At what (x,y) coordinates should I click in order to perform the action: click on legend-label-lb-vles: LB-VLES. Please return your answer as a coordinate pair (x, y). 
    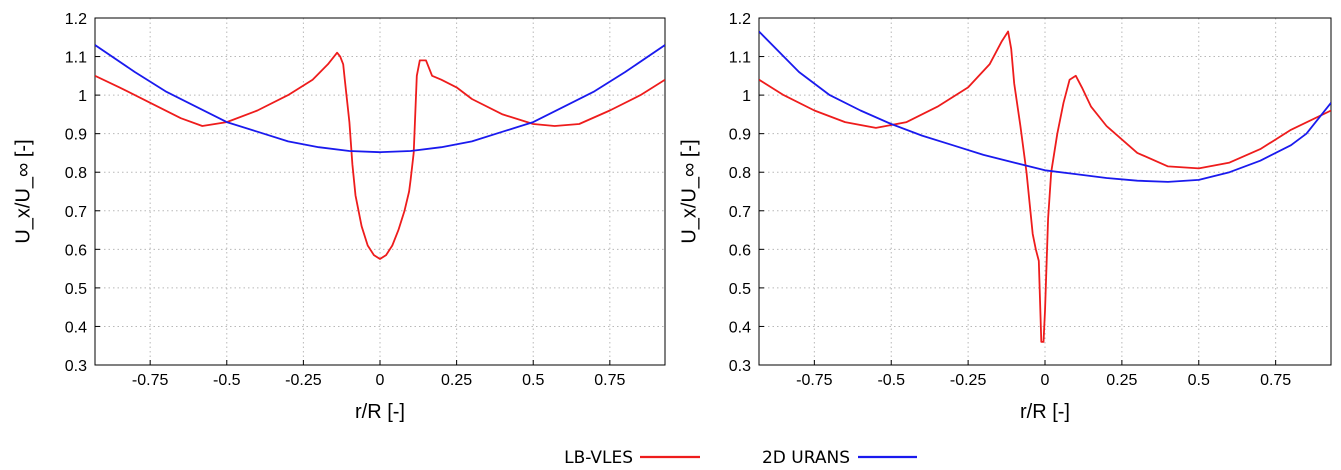
    Looking at the image, I should click on (598, 458).